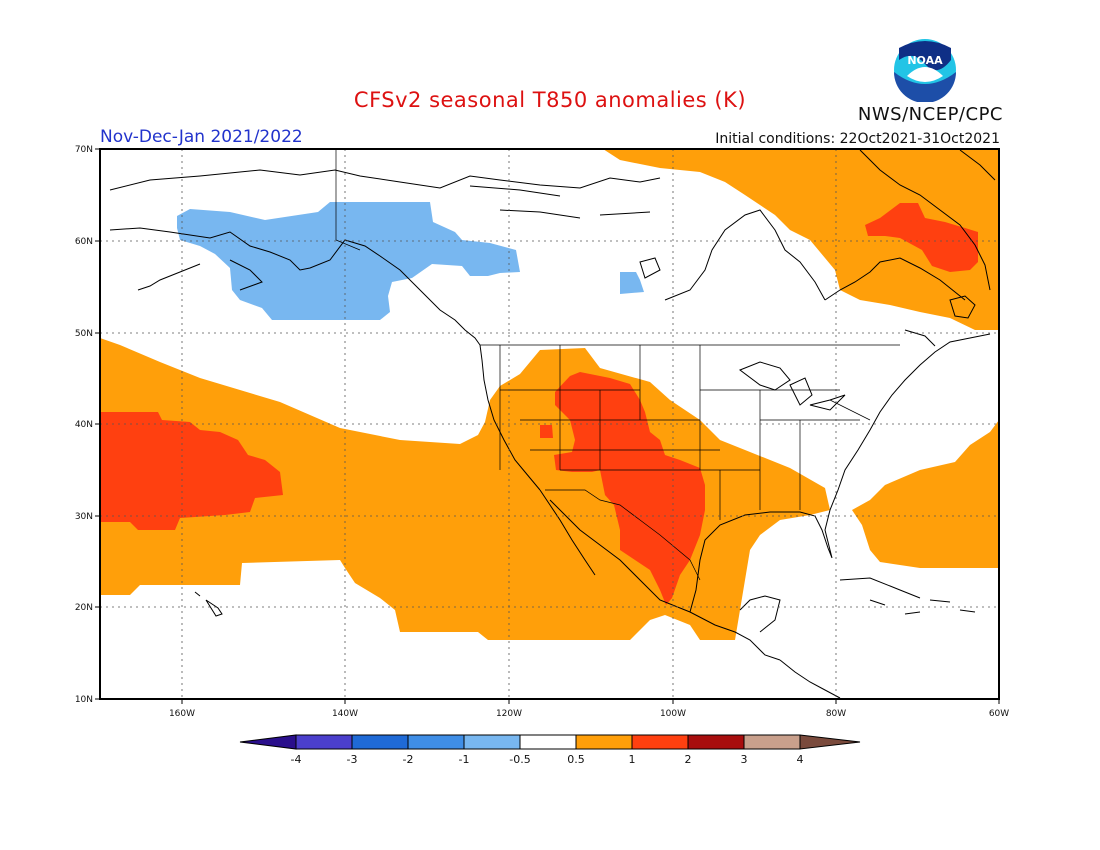  Describe the element at coordinates (546, 431) in the screenshot. I see `positive-anomaly-nevada-spot` at that location.